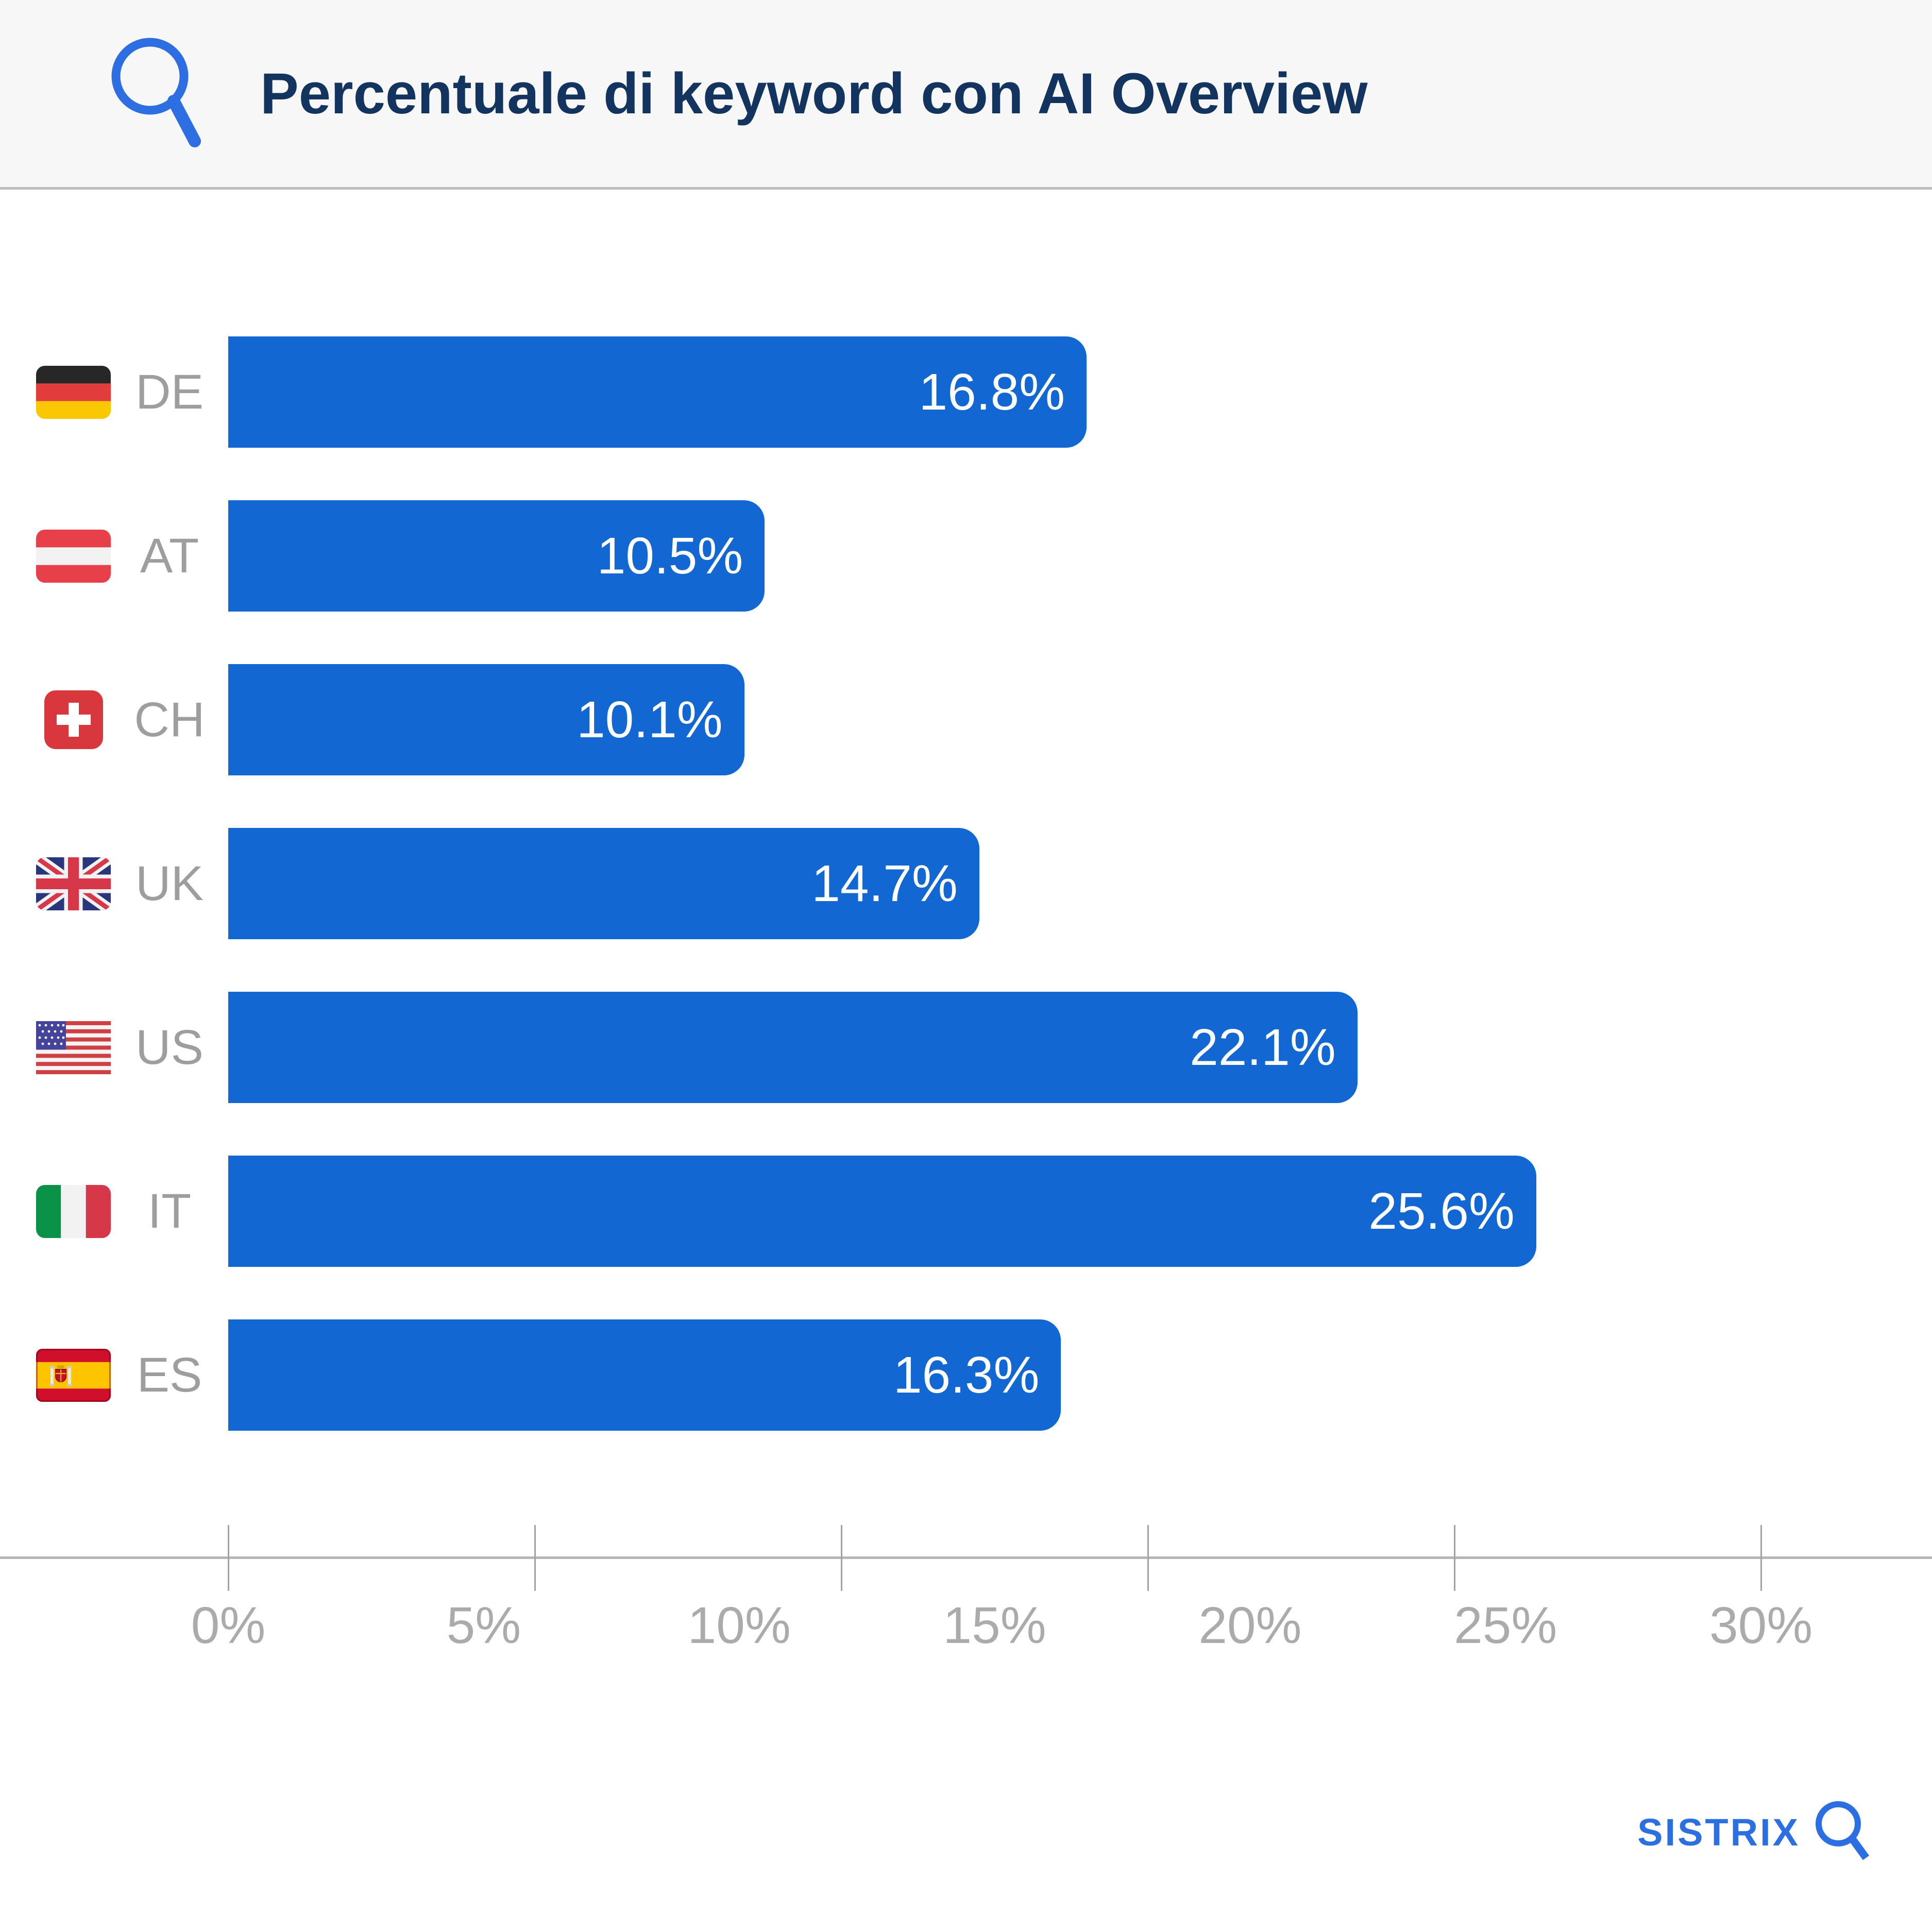 The image size is (1932, 1932). Describe the element at coordinates (169, 883) in the screenshot. I see `country-code-label: UK` at that location.